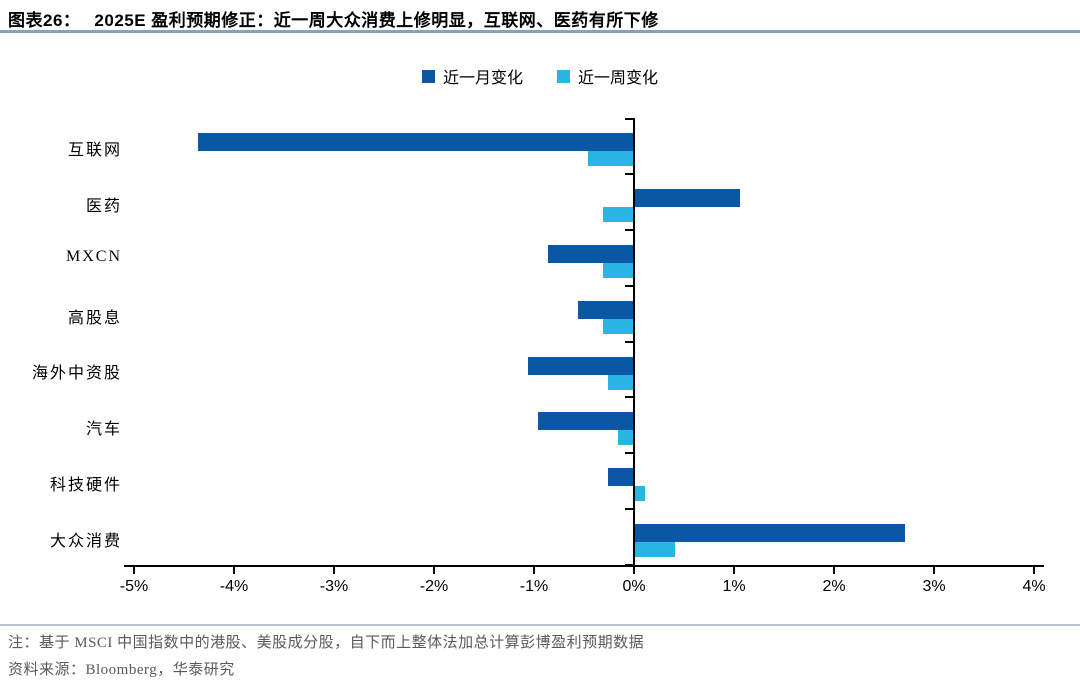  I want to click on category-label: MXCN, so click(93, 256).